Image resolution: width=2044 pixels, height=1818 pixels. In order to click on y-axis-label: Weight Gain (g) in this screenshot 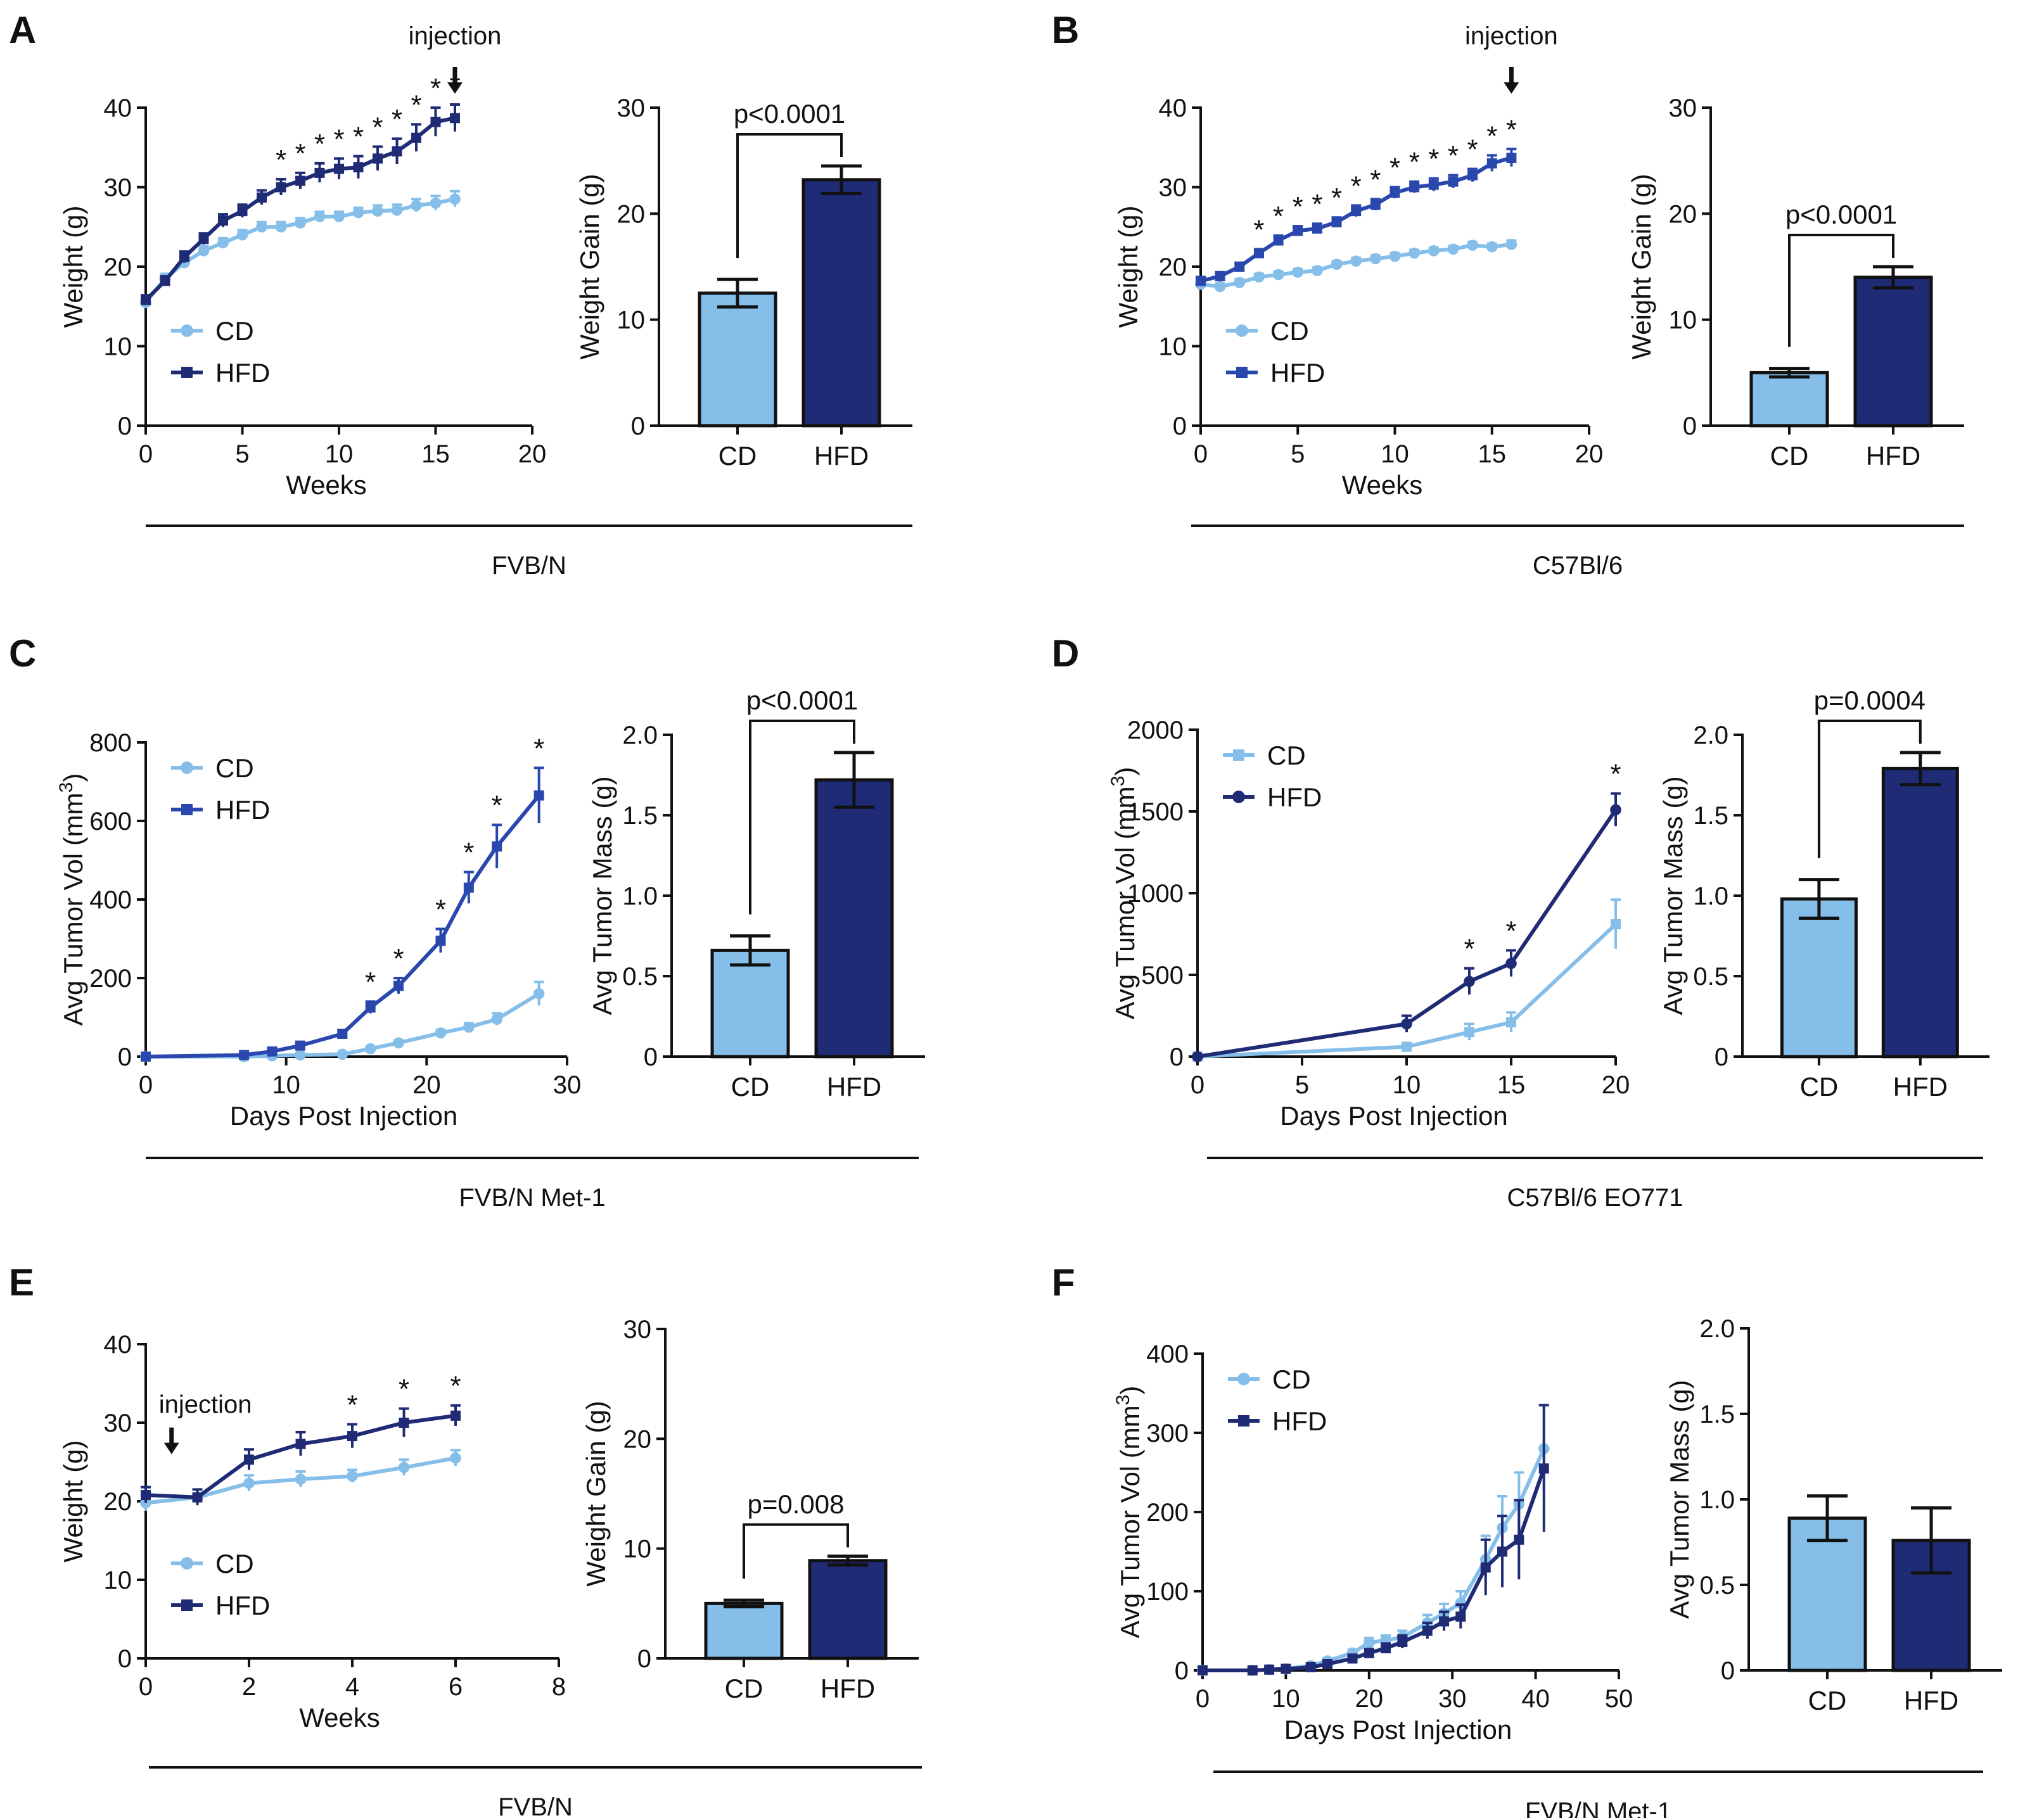, I will do `click(589, 266)`.